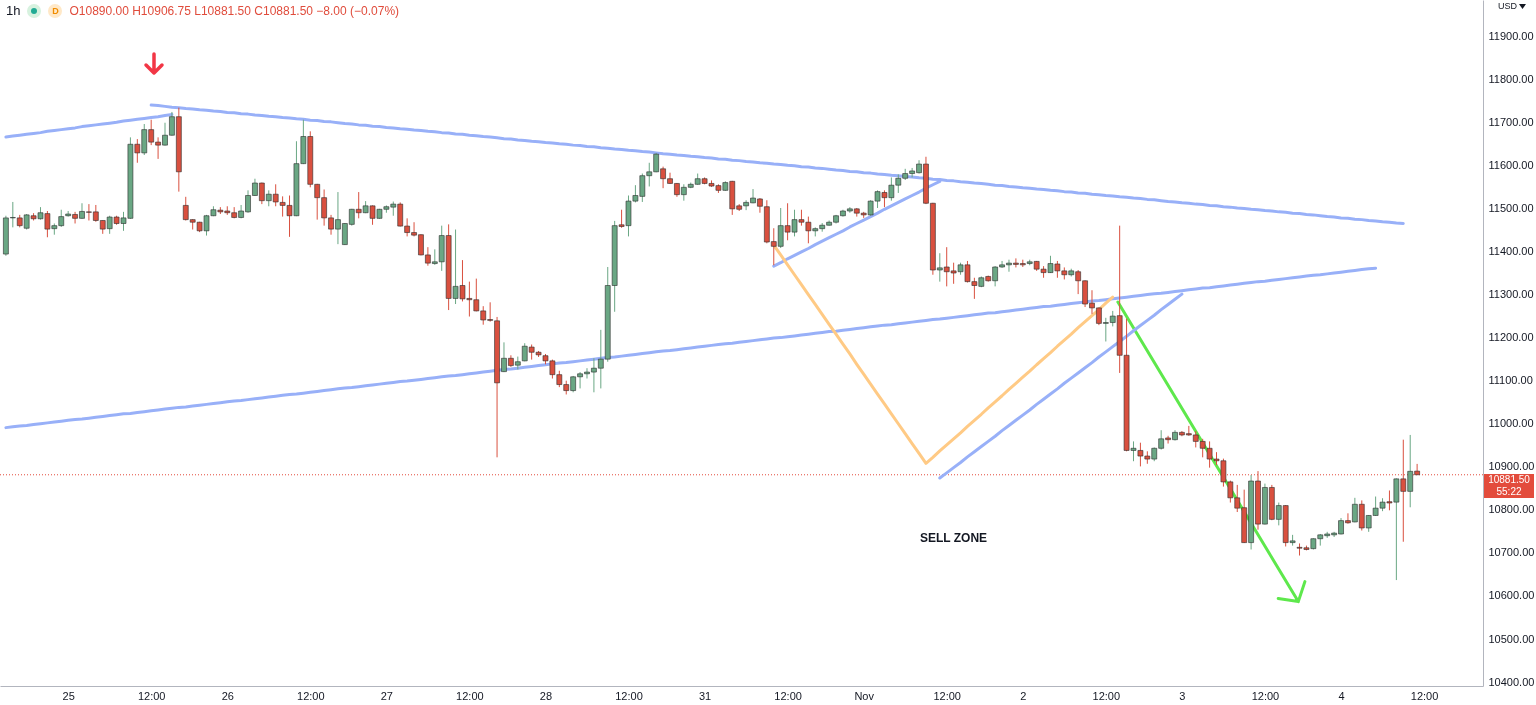 The height and width of the screenshot is (705, 1536). I want to click on y-tick-label: 11700.00, so click(1511, 121).